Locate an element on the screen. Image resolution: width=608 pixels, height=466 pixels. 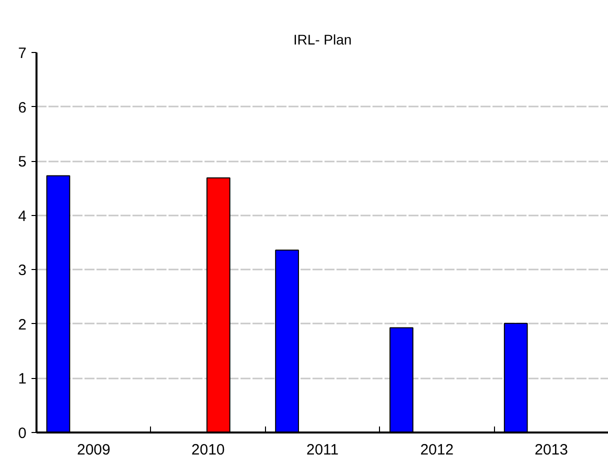
x-tick-label: 2013 is located at coordinates (551, 450).